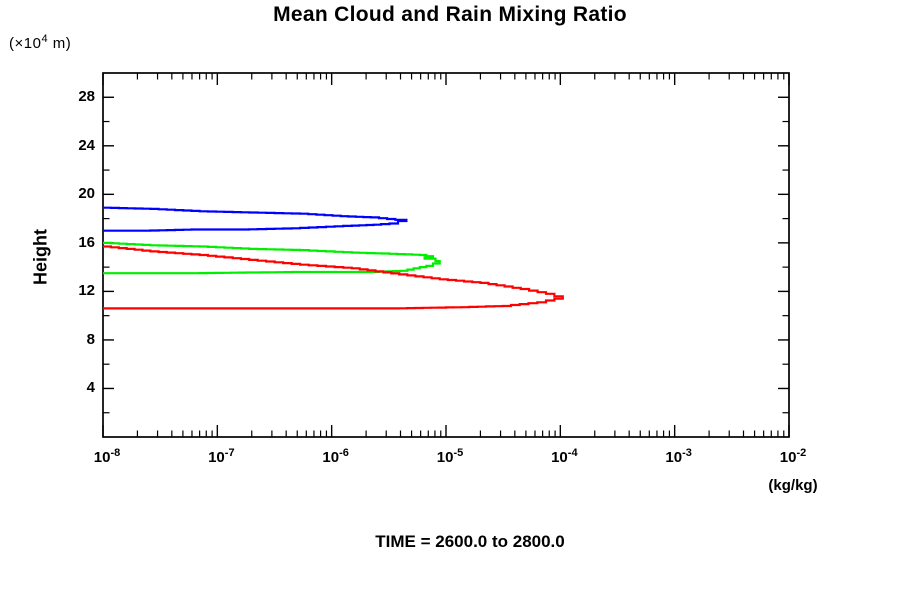 This screenshot has width=900, height=600. I want to click on y-tick-label: 12, so click(86, 291).